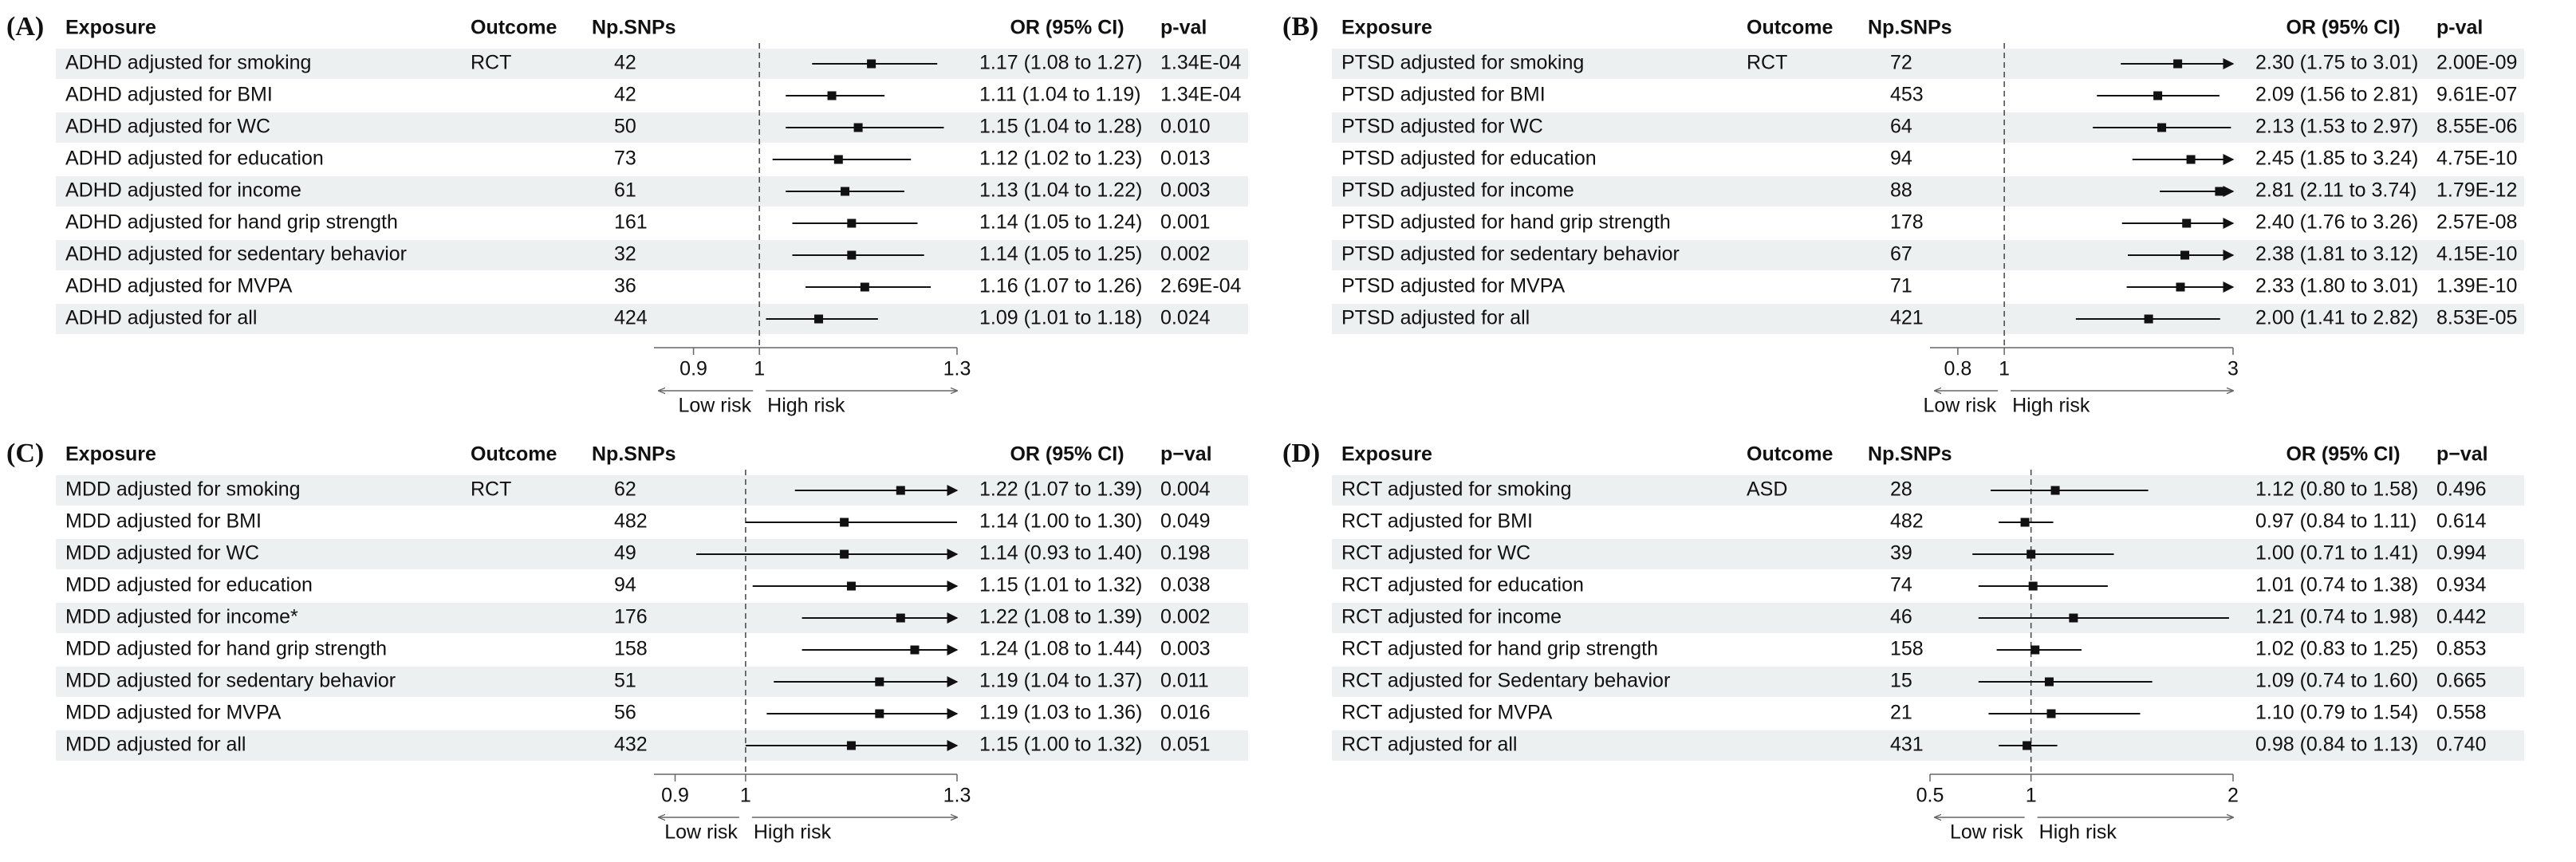  What do you see at coordinates (2336, 127) in the screenshot?
I see `or-label: 2.13 (1.53 to 2.97)` at bounding box center [2336, 127].